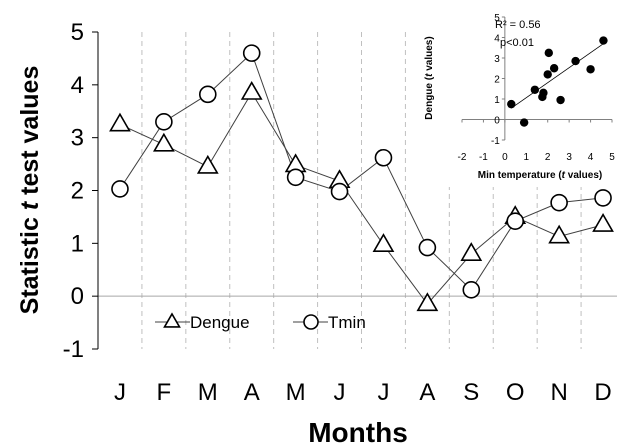  Describe the element at coordinates (260, 322) in the screenshot. I see `legend: Dengue Tmin` at that location.